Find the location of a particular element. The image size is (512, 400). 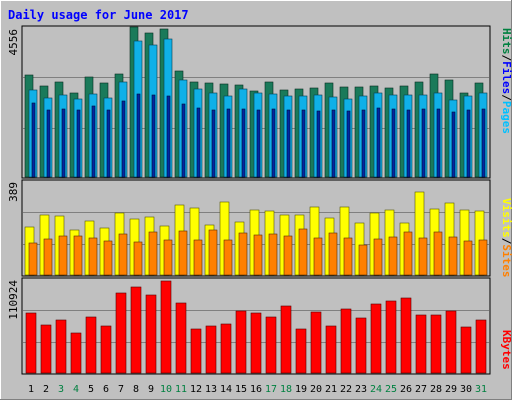

x-tick-label: 15 is located at coordinates (241, 389).